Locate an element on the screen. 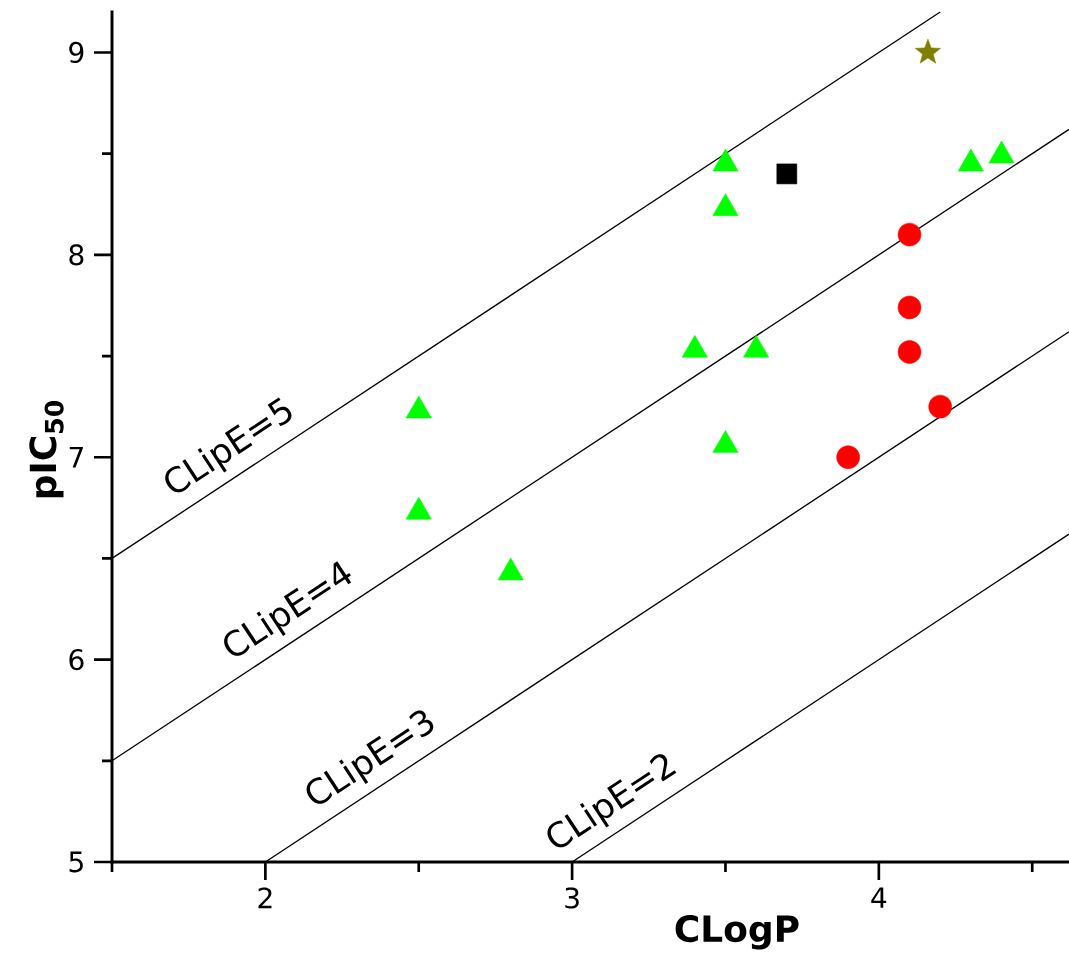  y-tick-label: 6 is located at coordinates (76, 660).